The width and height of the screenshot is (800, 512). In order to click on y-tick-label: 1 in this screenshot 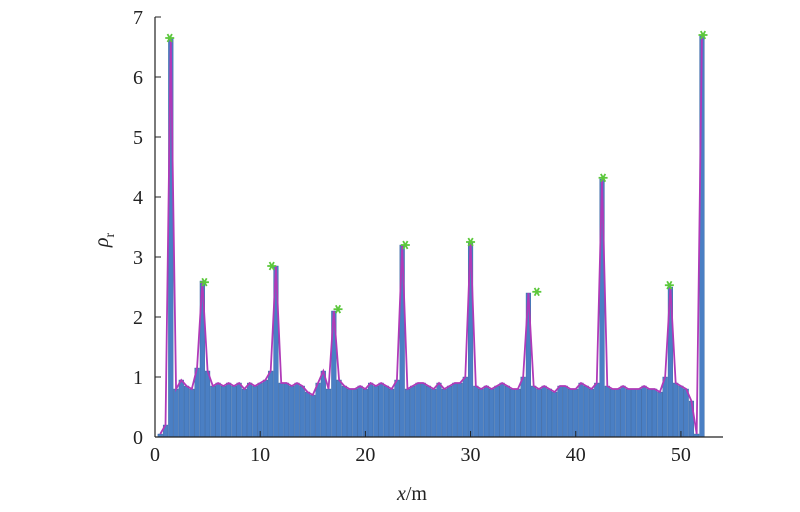, I will do `click(138, 378)`.